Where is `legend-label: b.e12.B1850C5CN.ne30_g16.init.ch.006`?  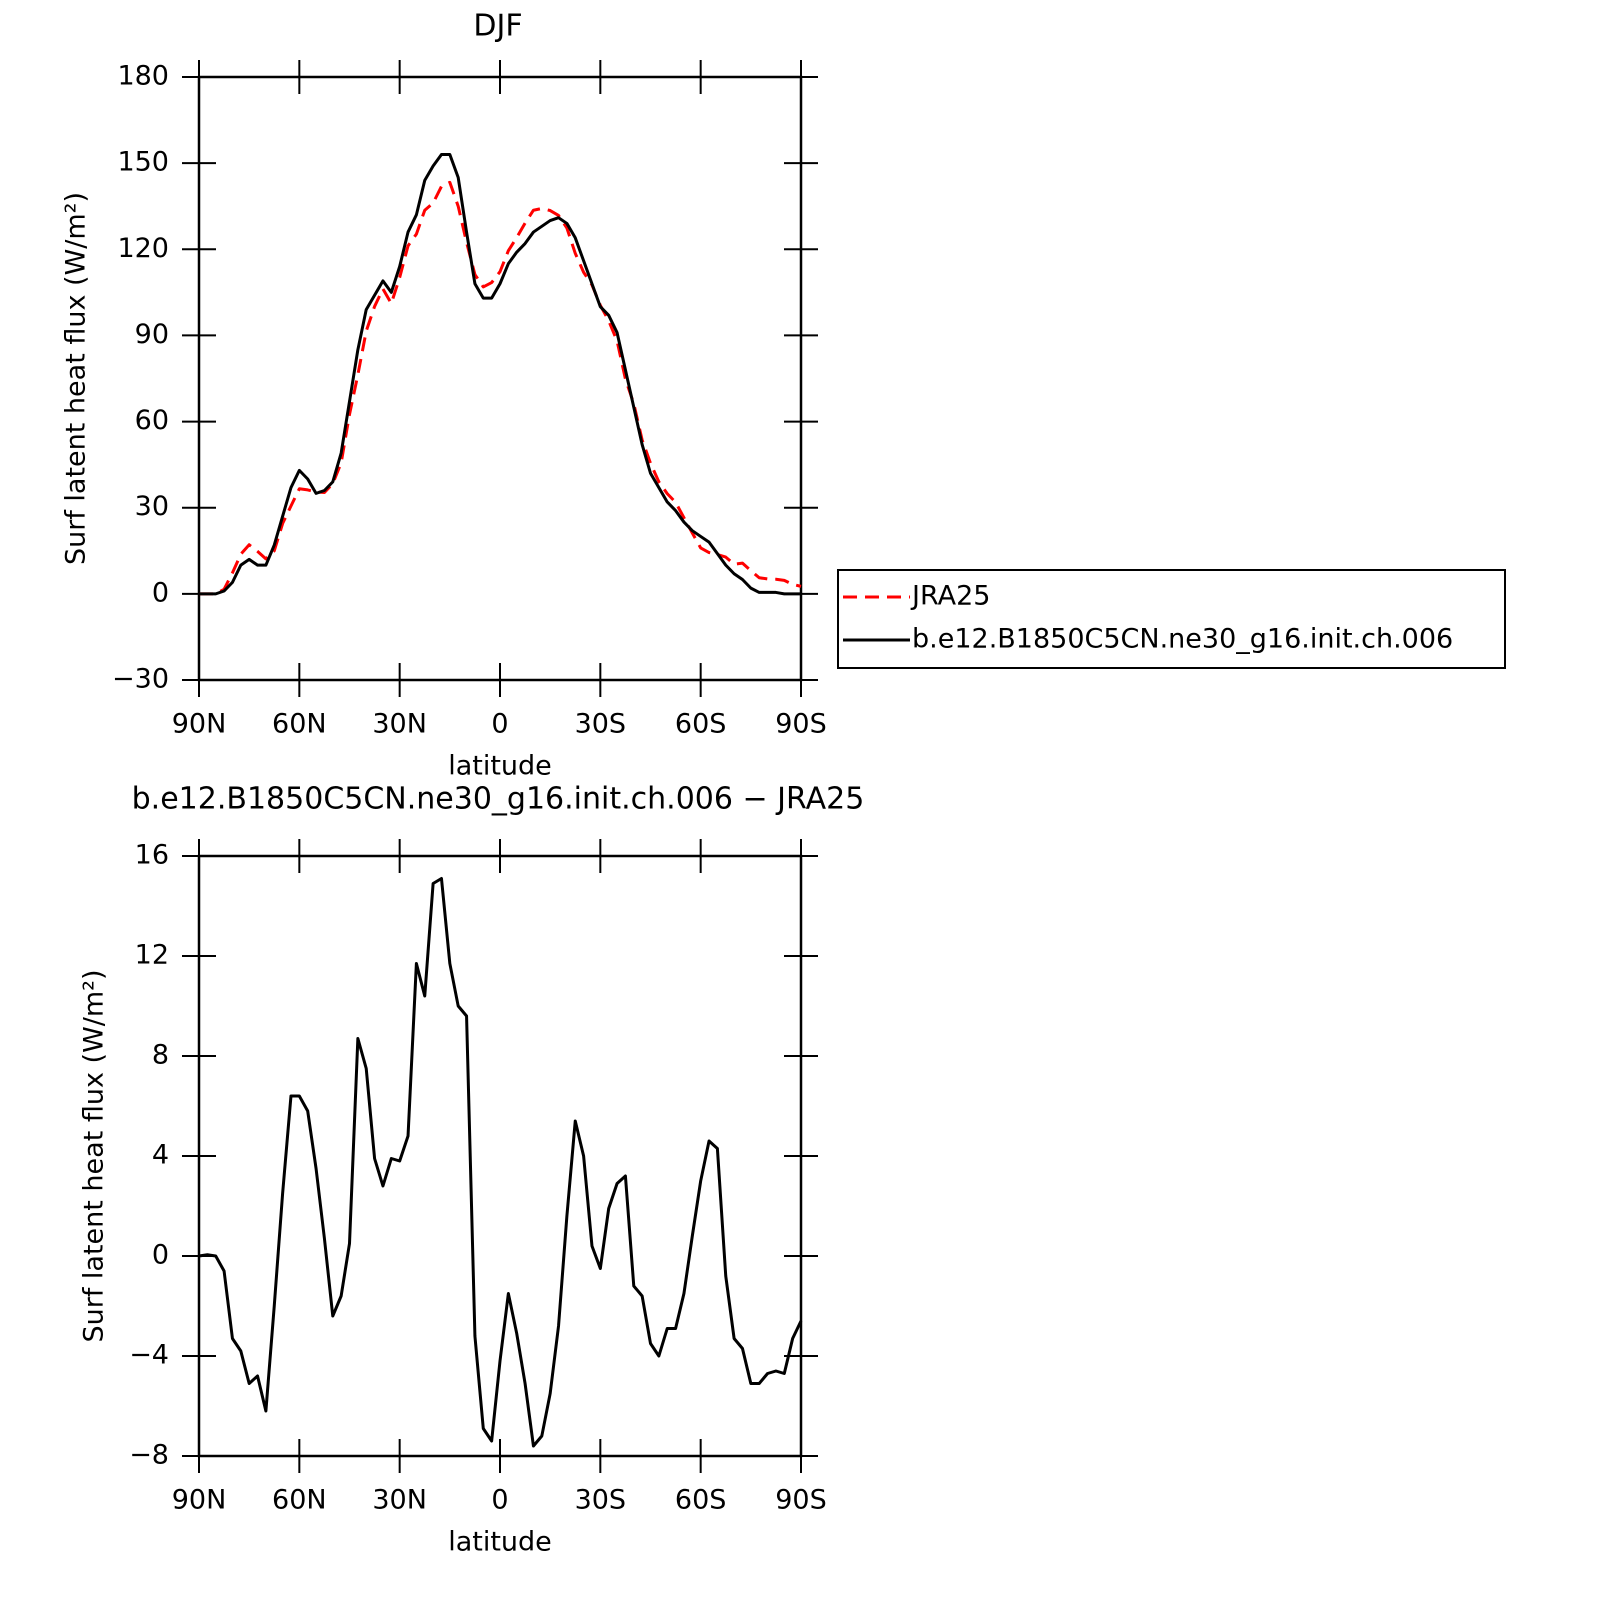 legend-label: b.e12.B1850C5CN.ne30_g16.init.ch.006 is located at coordinates (1182, 639).